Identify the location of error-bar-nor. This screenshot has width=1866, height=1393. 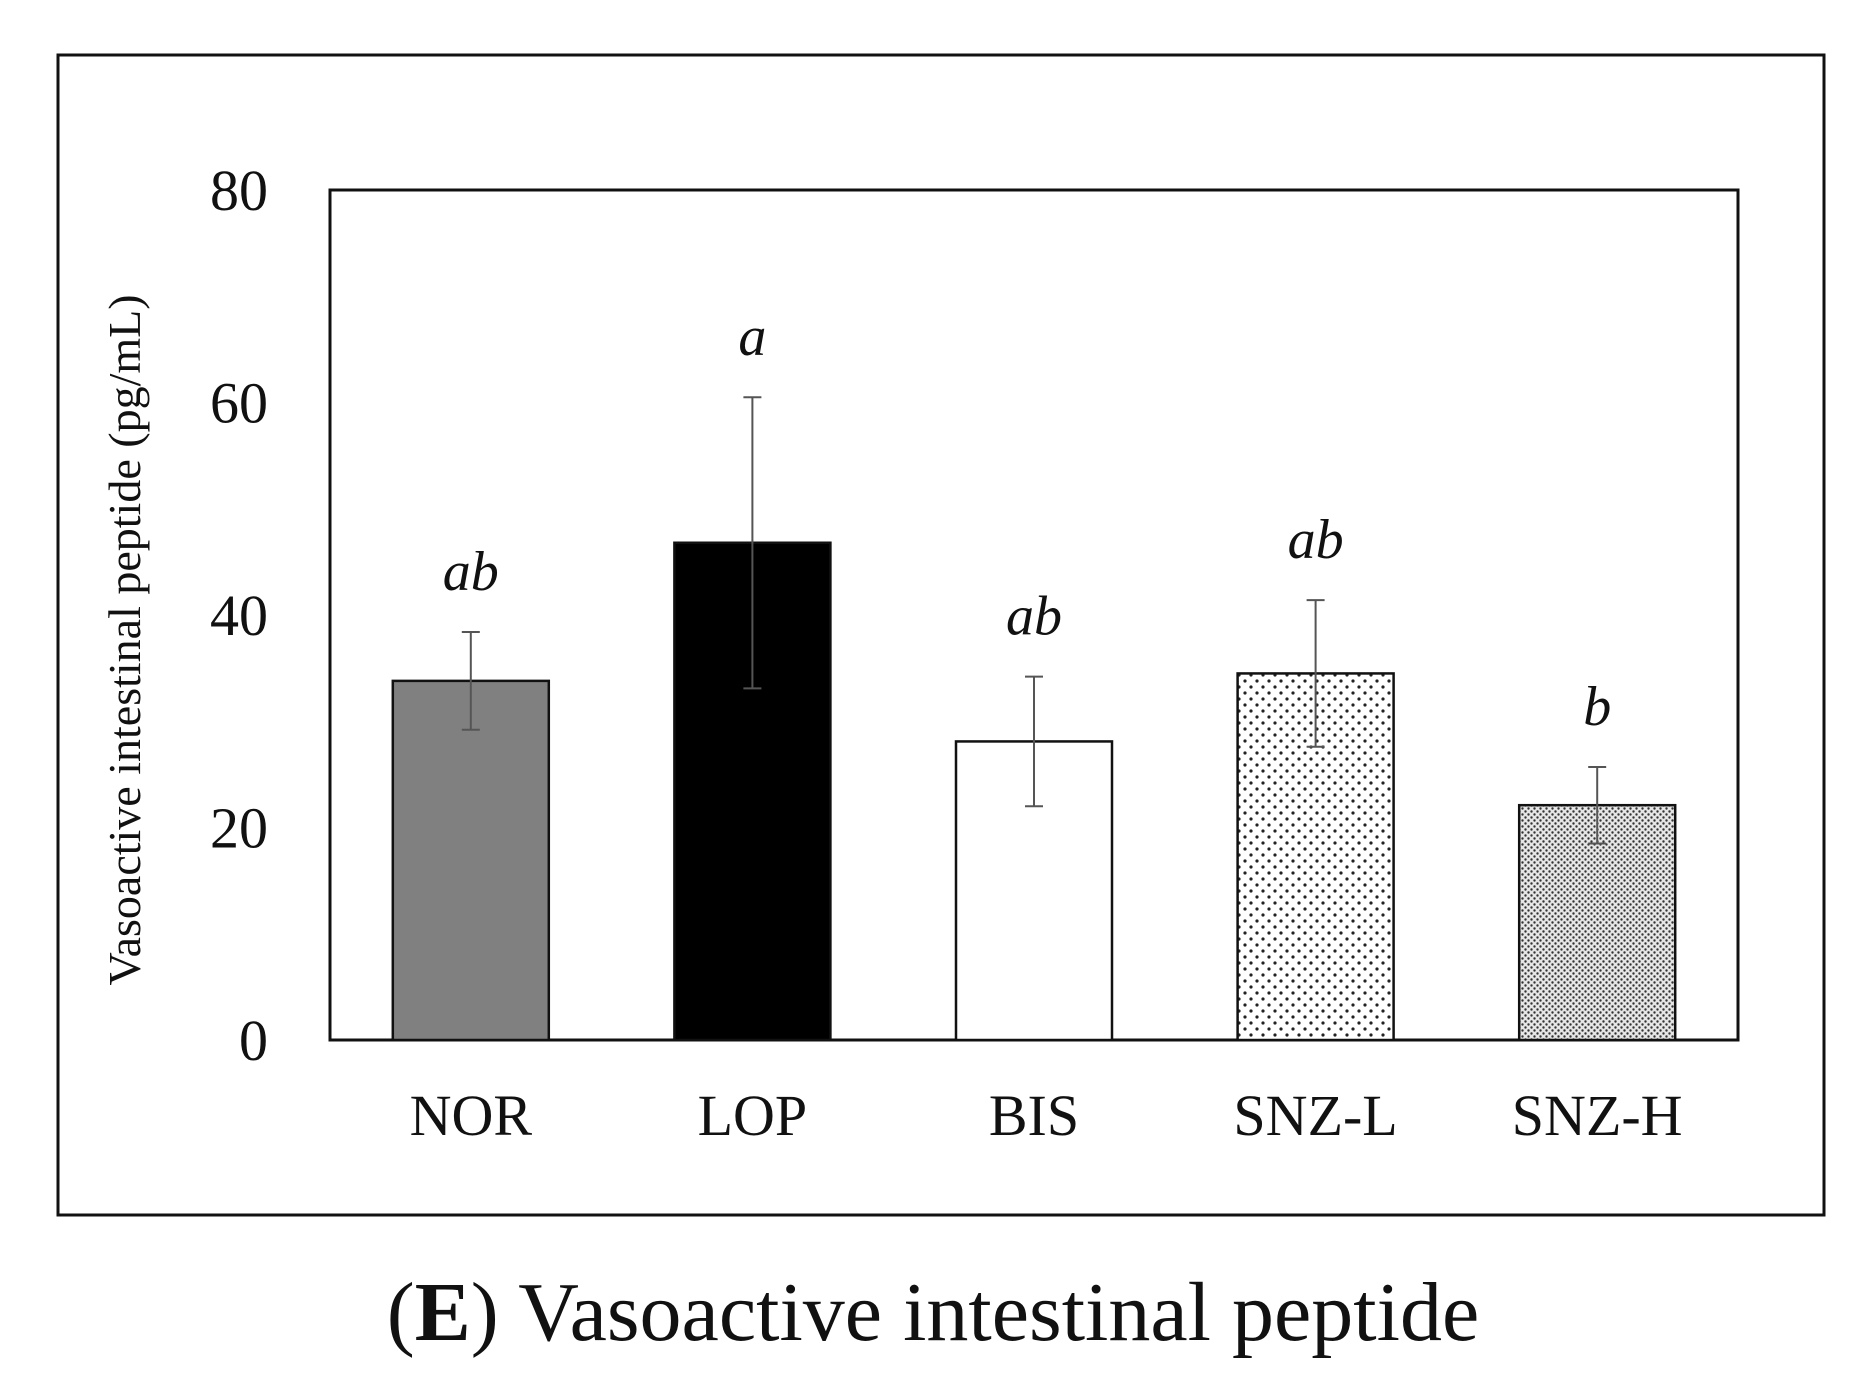
(470, 681).